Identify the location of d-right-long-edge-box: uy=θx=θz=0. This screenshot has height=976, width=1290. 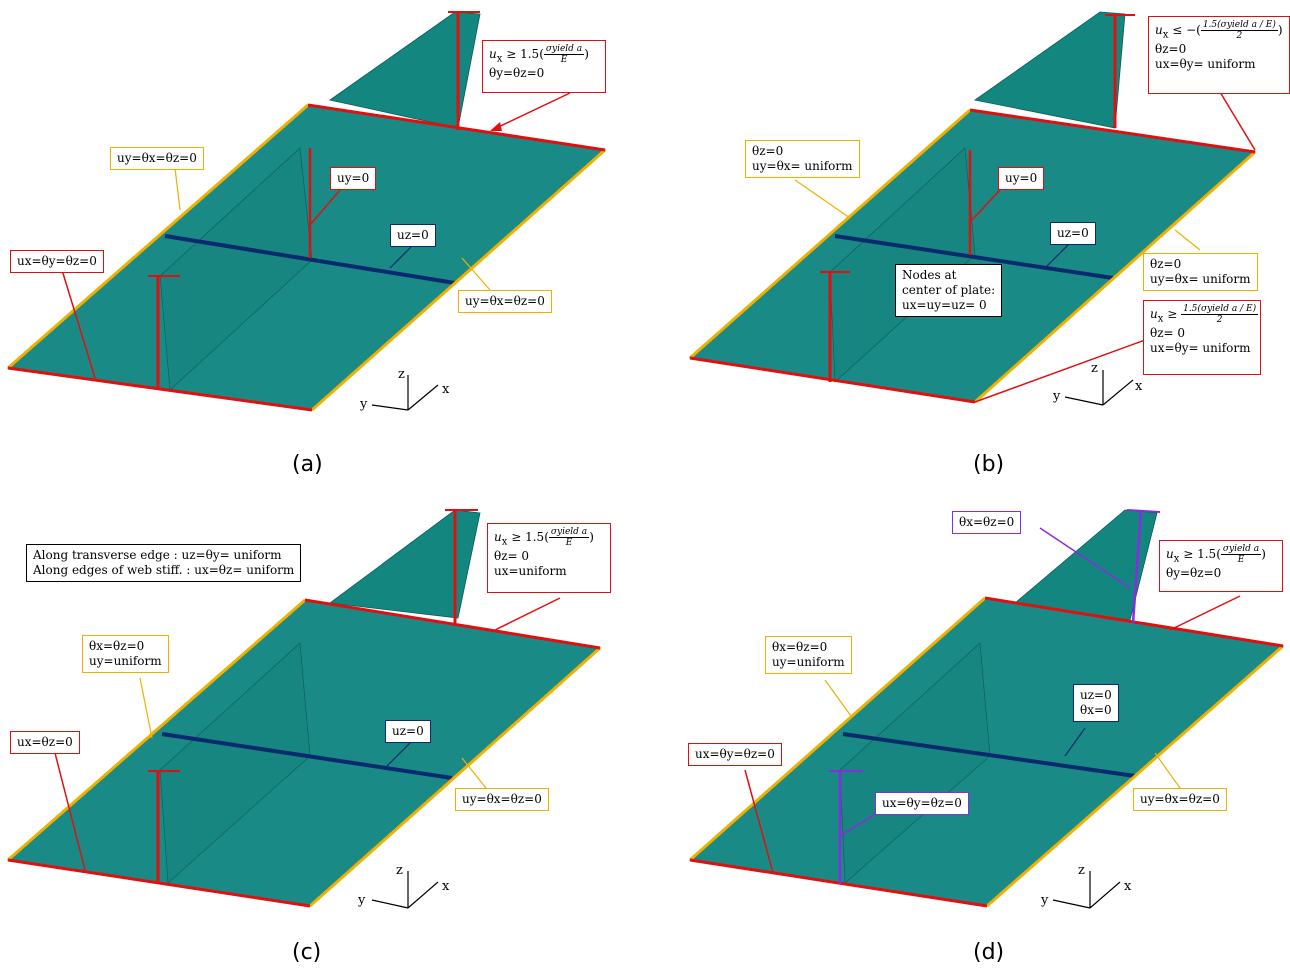
(1180, 799).